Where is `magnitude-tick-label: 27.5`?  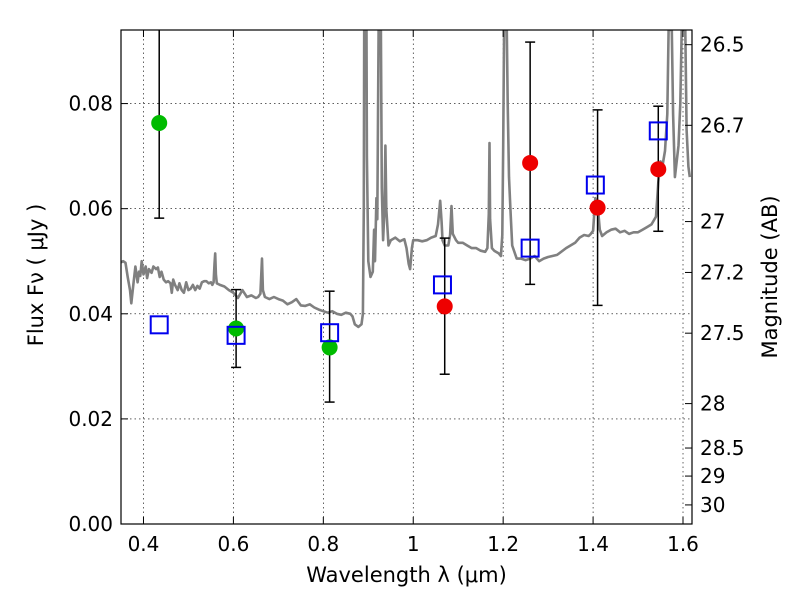
magnitude-tick-label: 27.5 is located at coordinates (722, 333).